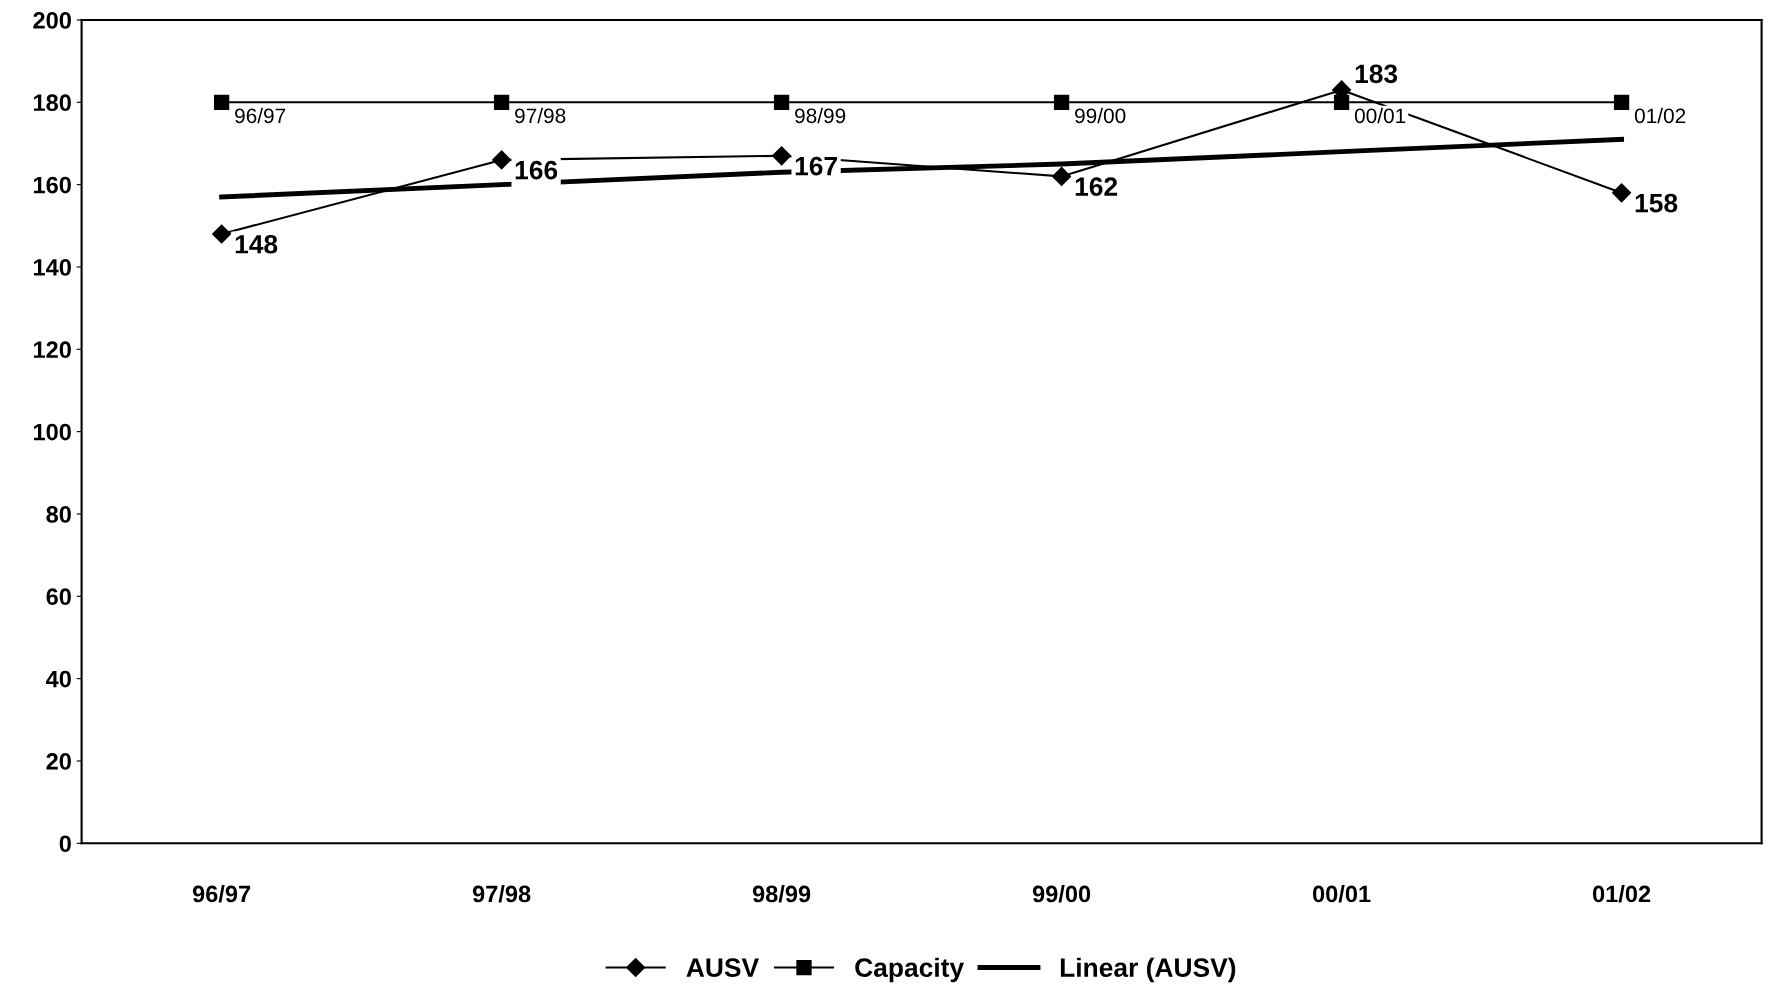 The width and height of the screenshot is (1774, 998). Describe the element at coordinates (1621, 893) in the screenshot. I see `x-tick-label: 01/02` at that location.